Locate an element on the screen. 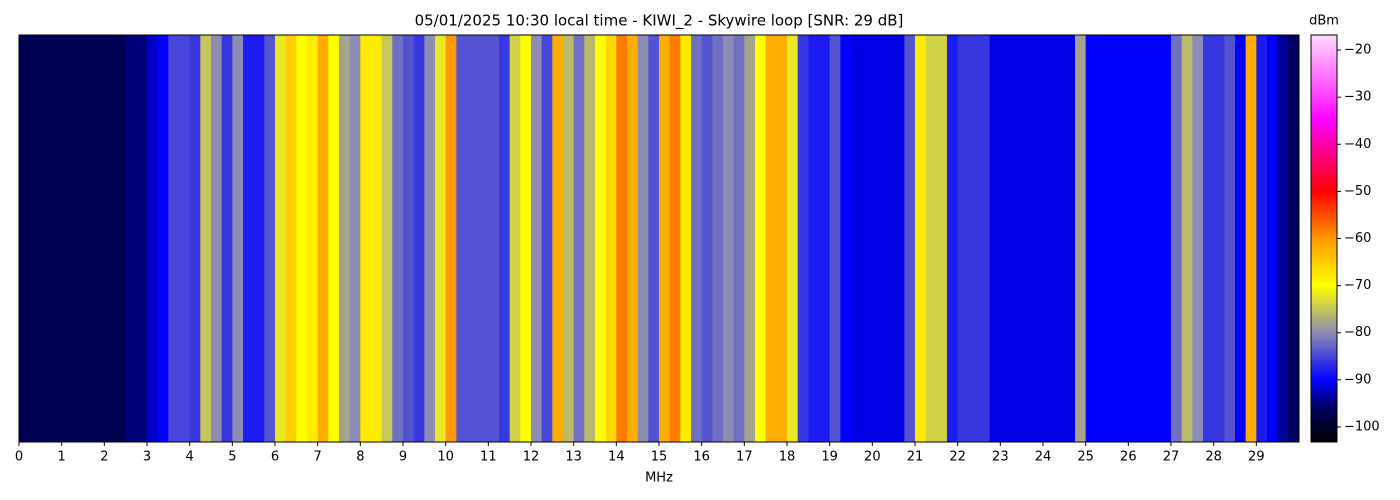 This screenshot has width=1400, height=500. x-tick-label: 19 is located at coordinates (829, 457).